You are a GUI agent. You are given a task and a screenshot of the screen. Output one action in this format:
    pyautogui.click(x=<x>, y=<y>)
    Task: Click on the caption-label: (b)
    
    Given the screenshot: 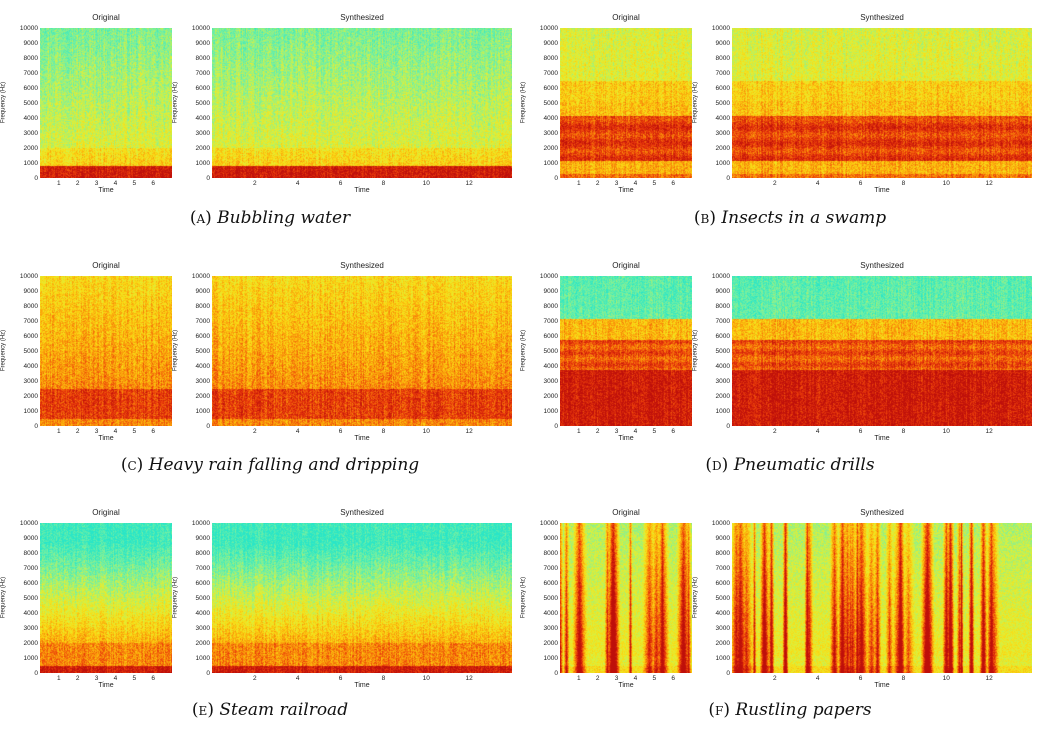 What is the action you would take?
    pyautogui.click(x=704, y=218)
    